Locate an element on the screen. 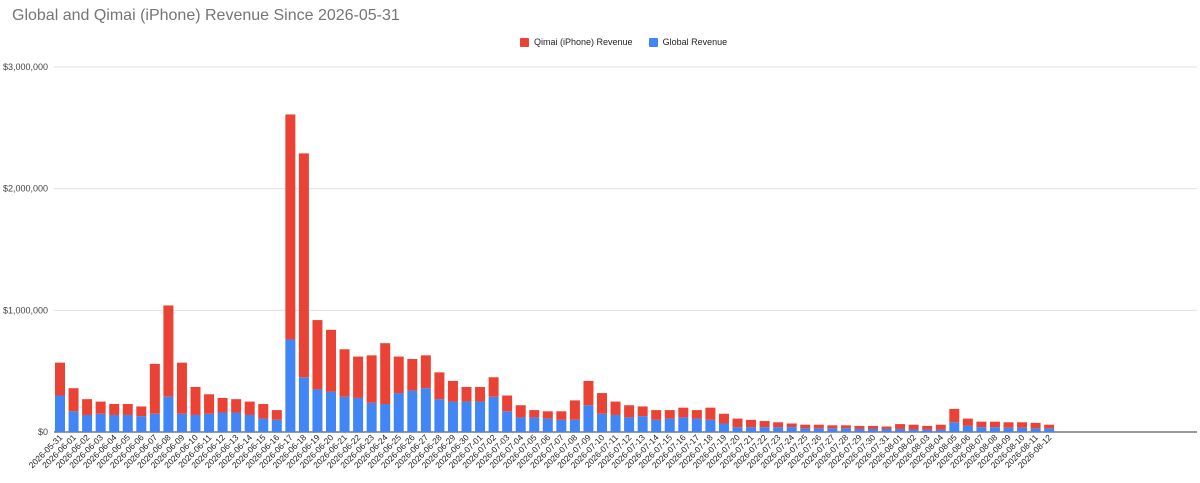 The image size is (1200, 483). legend-item-qimai: Qimai (iPhone) Revenue is located at coordinates (576, 42).